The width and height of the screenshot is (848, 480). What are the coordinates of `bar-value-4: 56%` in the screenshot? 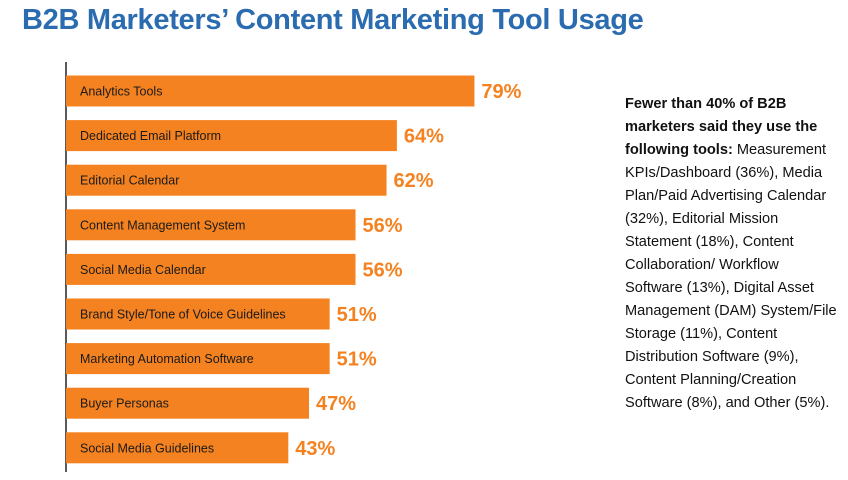 It's located at (383, 270).